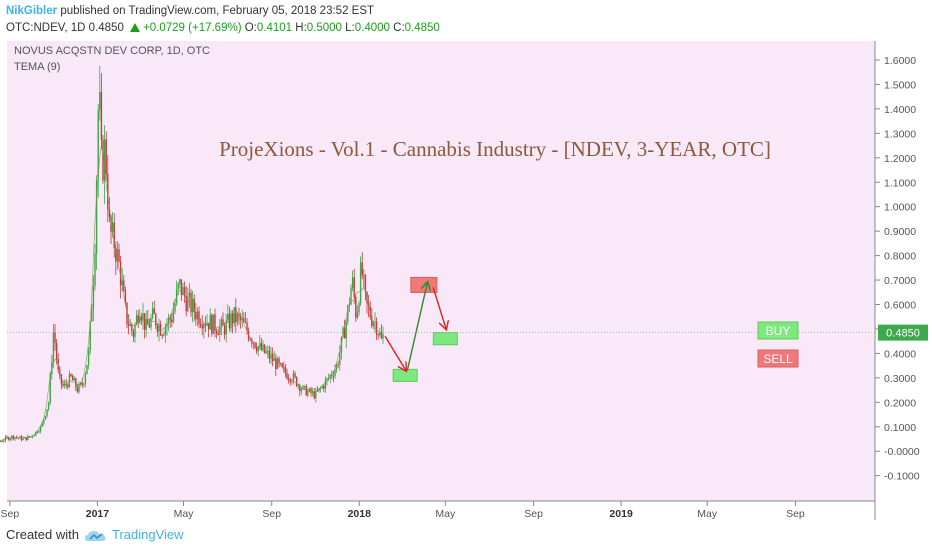  I want to click on last-price-box, so click(903, 332).